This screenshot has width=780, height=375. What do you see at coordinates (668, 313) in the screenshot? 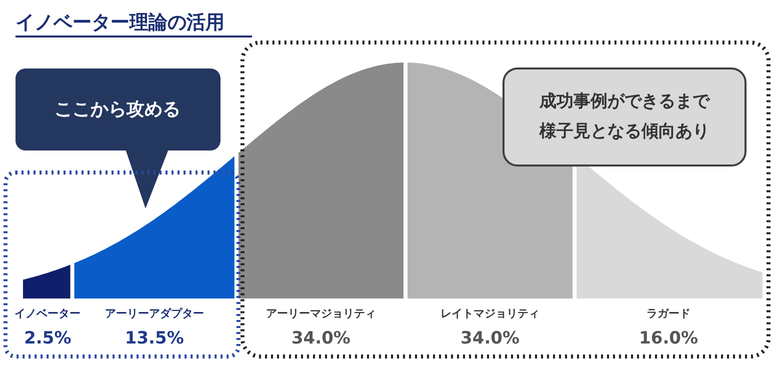
I see `category-label: ラガード` at bounding box center [668, 313].